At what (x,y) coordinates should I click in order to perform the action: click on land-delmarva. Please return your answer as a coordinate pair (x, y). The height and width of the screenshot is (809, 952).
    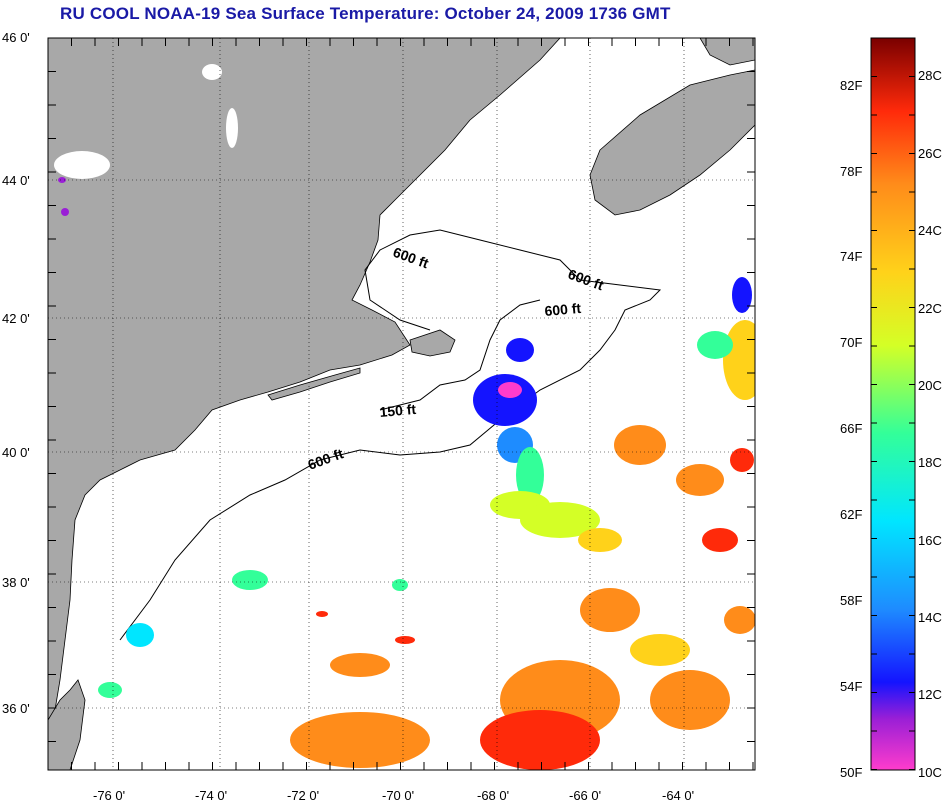
    Looking at the image, I should click on (67, 724).